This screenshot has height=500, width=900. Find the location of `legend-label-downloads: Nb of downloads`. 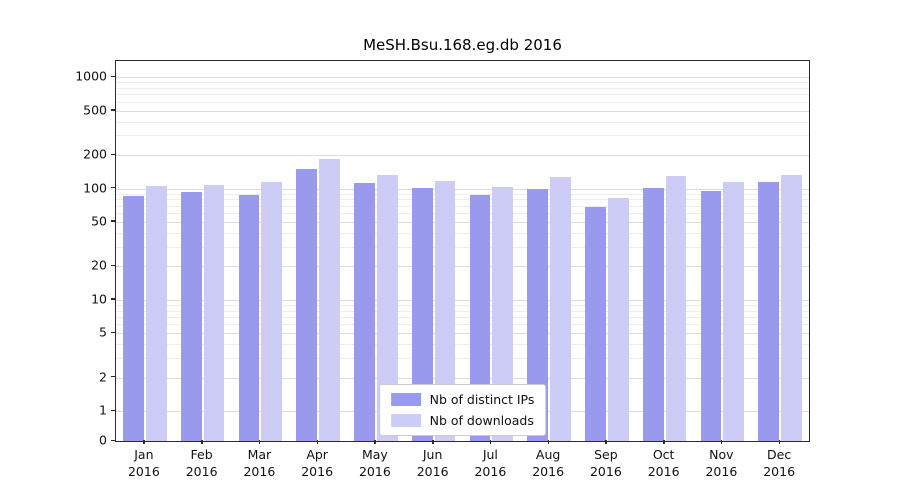

legend-label-downloads: Nb of downloads is located at coordinates (481, 420).